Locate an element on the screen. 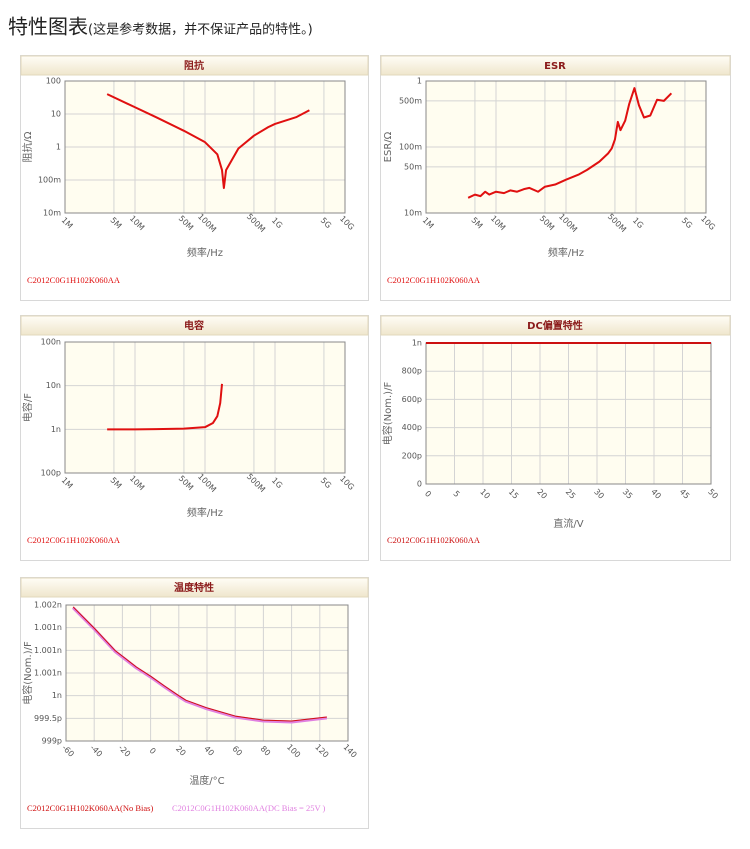 This screenshot has width=750, height=849. y-tick-label: 500m is located at coordinates (410, 100).